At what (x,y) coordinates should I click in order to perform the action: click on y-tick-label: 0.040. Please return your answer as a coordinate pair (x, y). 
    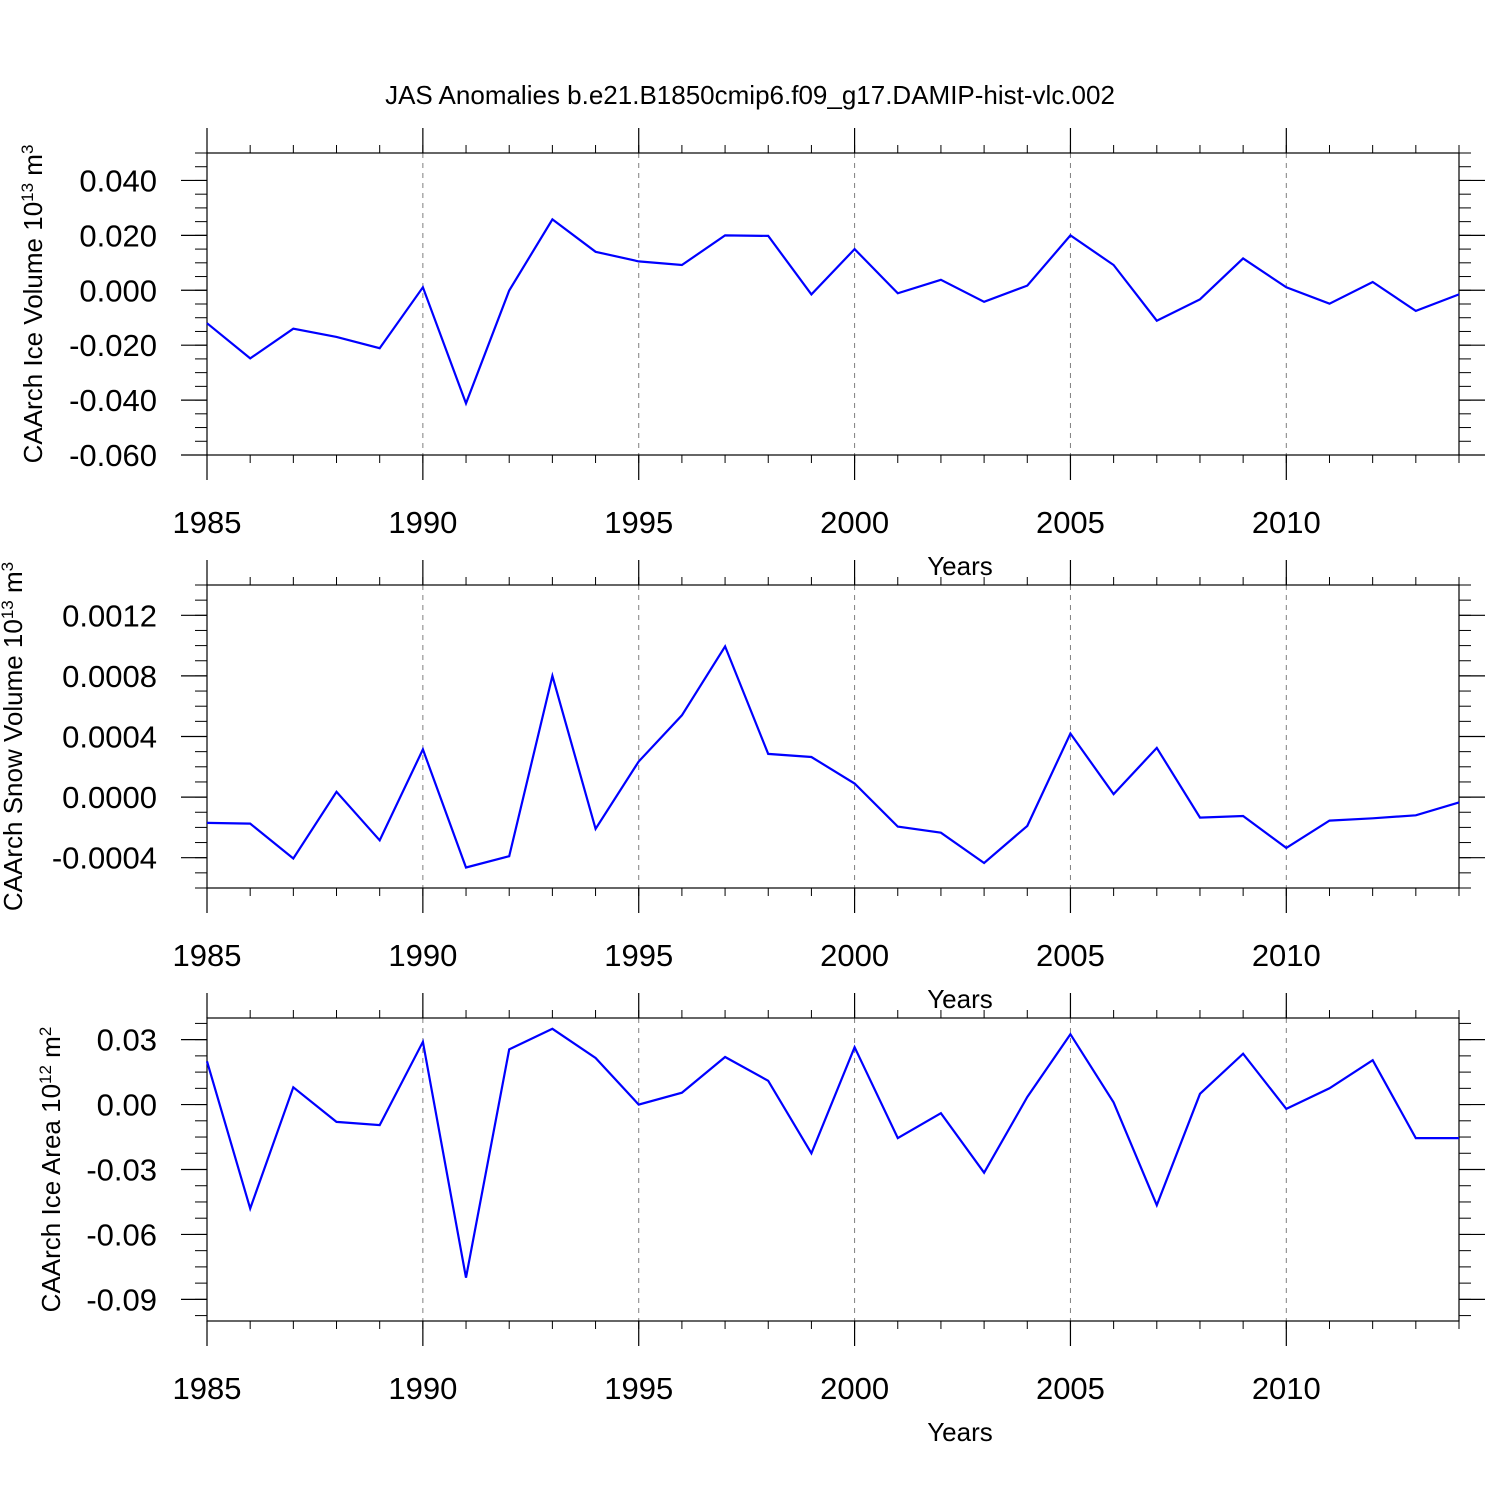
    Looking at the image, I should click on (118, 180).